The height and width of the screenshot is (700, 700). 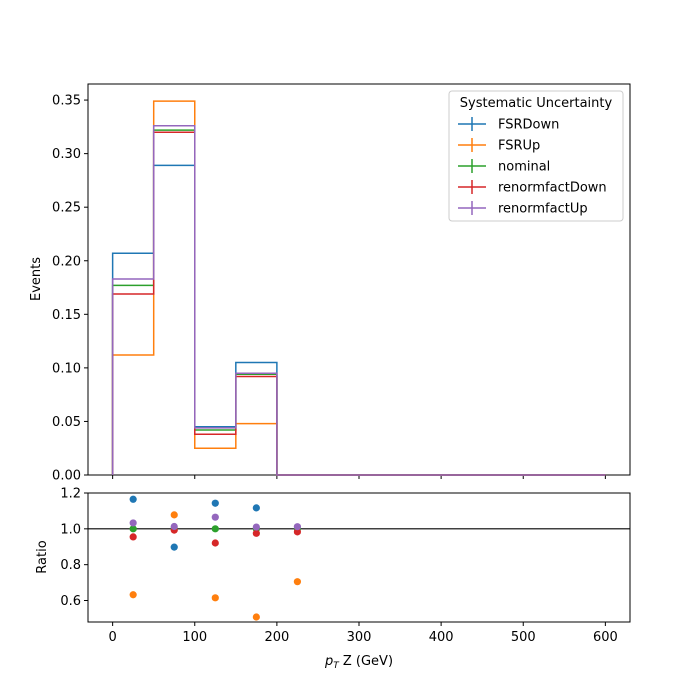 I want to click on x-axis-label-symbol: p, so click(x=328, y=661).